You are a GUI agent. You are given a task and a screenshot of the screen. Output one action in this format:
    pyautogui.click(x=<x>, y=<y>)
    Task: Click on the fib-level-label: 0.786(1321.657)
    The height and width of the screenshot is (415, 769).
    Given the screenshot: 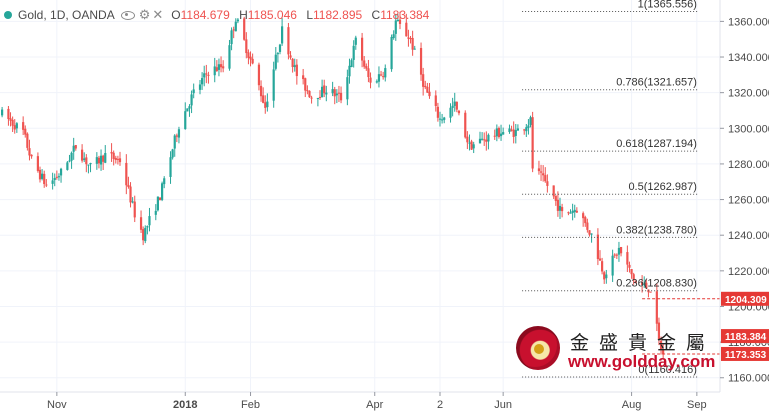 What is the action you would take?
    pyautogui.click(x=656, y=83)
    